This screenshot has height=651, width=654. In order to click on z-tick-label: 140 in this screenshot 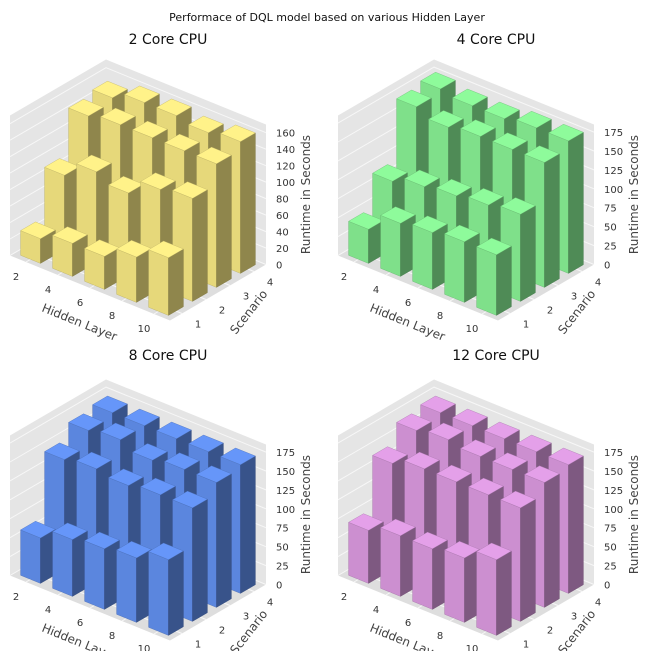, I will do `click(285, 150)`.